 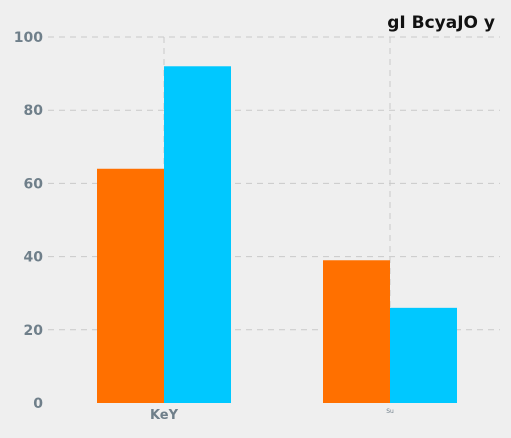 What do you see at coordinates (34, 258) in the screenshot?
I see `y-tick-label: 40` at bounding box center [34, 258].